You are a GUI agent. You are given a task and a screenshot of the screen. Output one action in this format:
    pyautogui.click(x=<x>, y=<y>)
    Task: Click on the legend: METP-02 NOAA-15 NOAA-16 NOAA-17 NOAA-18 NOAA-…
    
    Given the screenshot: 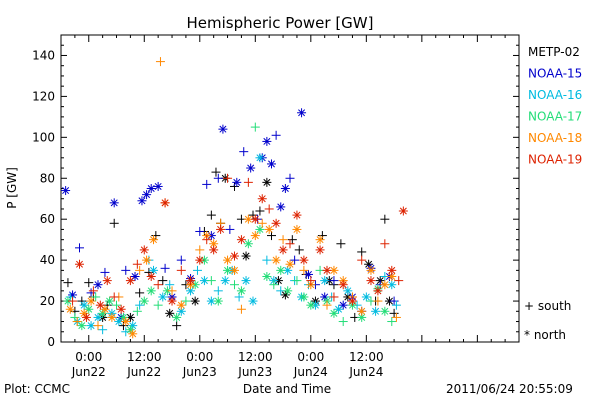 What is the action you would take?
    pyautogui.click(x=555, y=106)
    